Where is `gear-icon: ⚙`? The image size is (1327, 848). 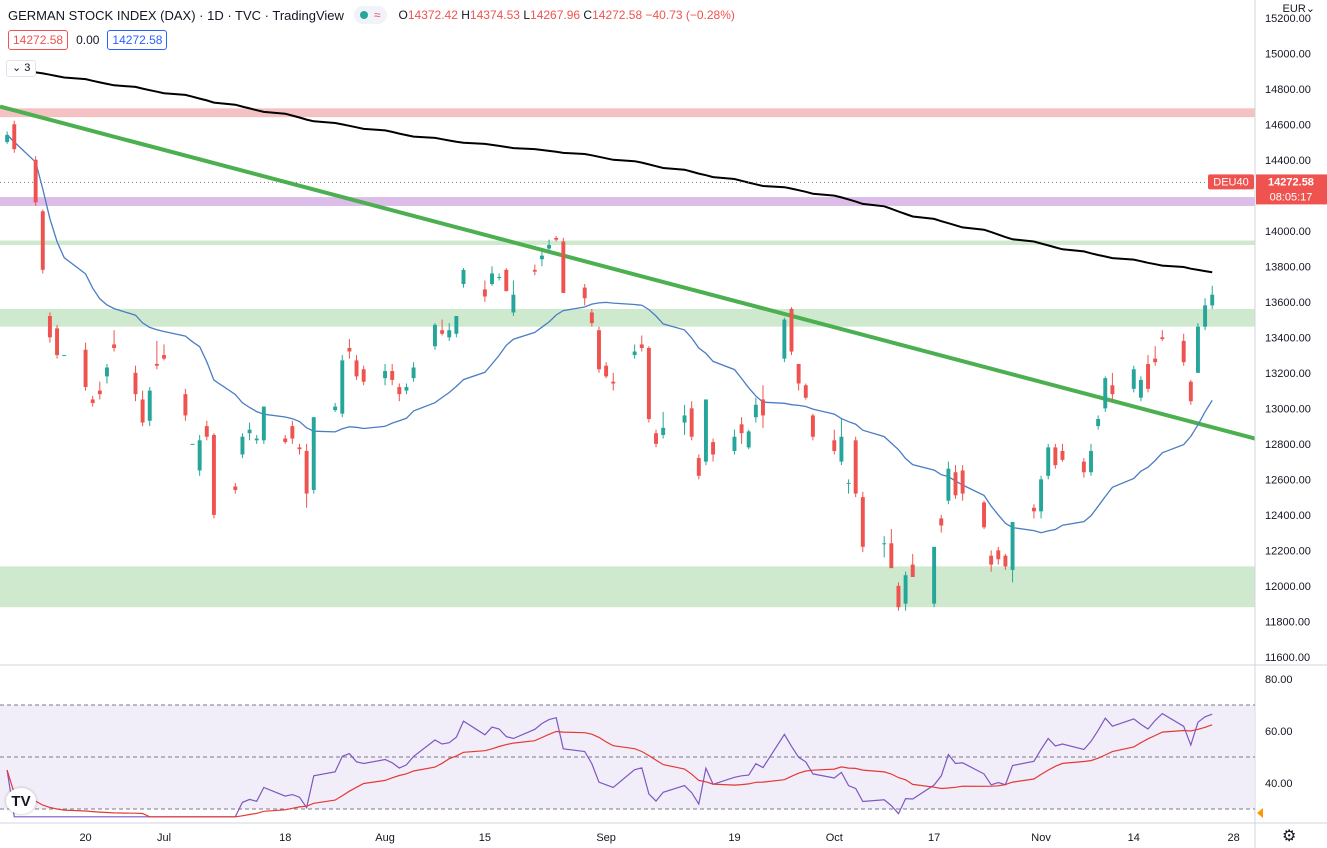 gear-icon: ⚙ is located at coordinates (1289, 836).